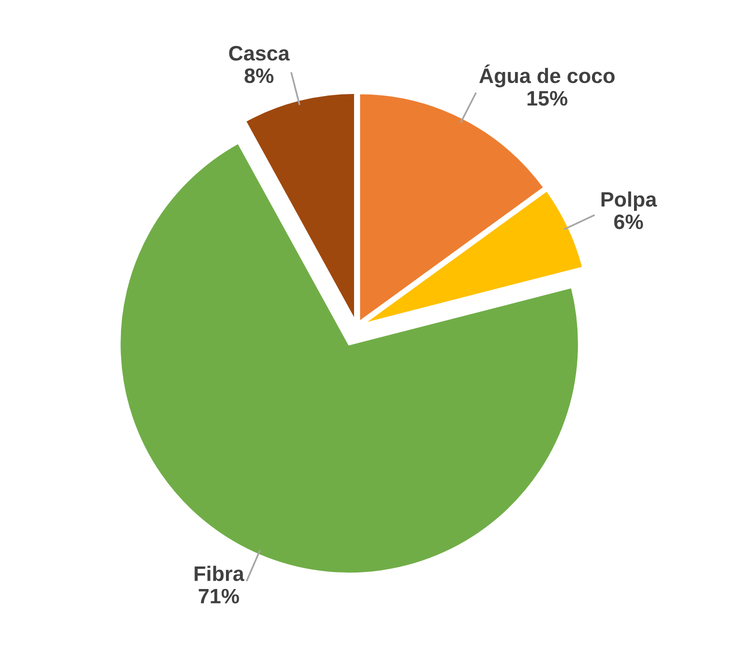 The image size is (750, 654). Describe the element at coordinates (219, 574) in the screenshot. I see `slice-label: Fibra` at that location.